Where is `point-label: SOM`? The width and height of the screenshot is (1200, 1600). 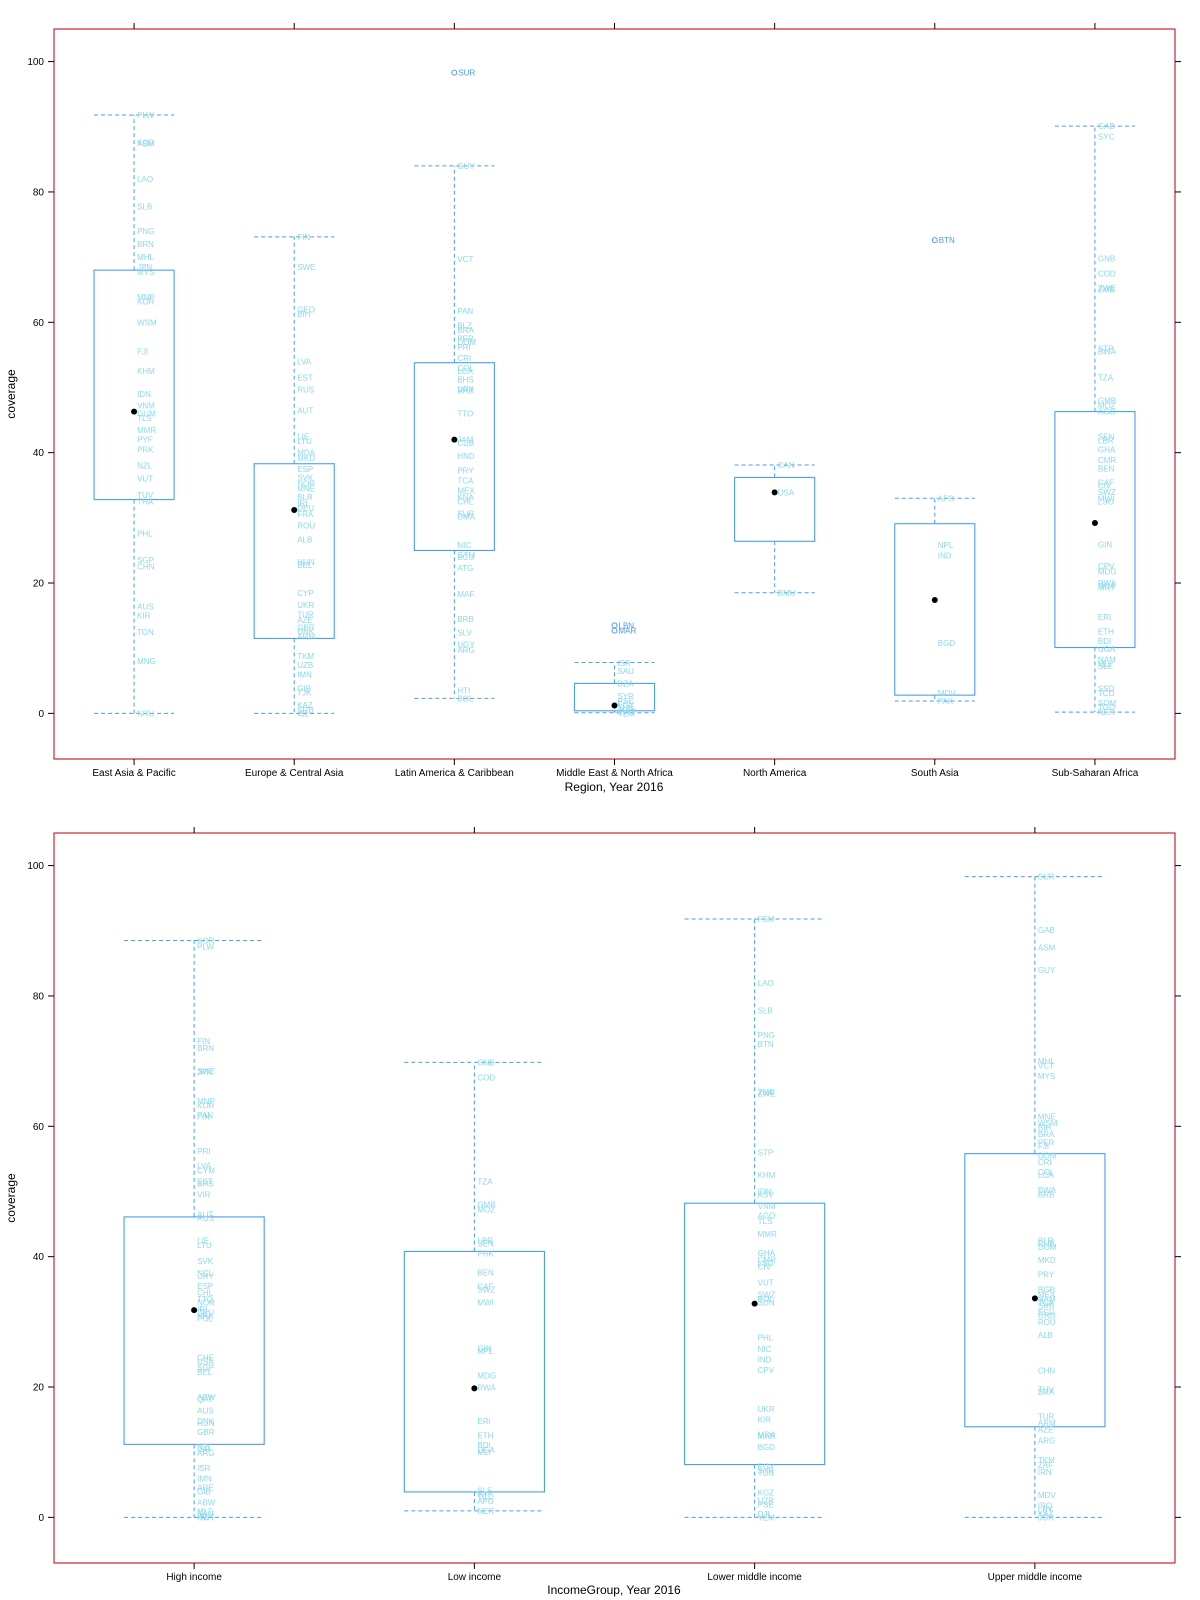 point-label: SOM is located at coordinates (1107, 703).